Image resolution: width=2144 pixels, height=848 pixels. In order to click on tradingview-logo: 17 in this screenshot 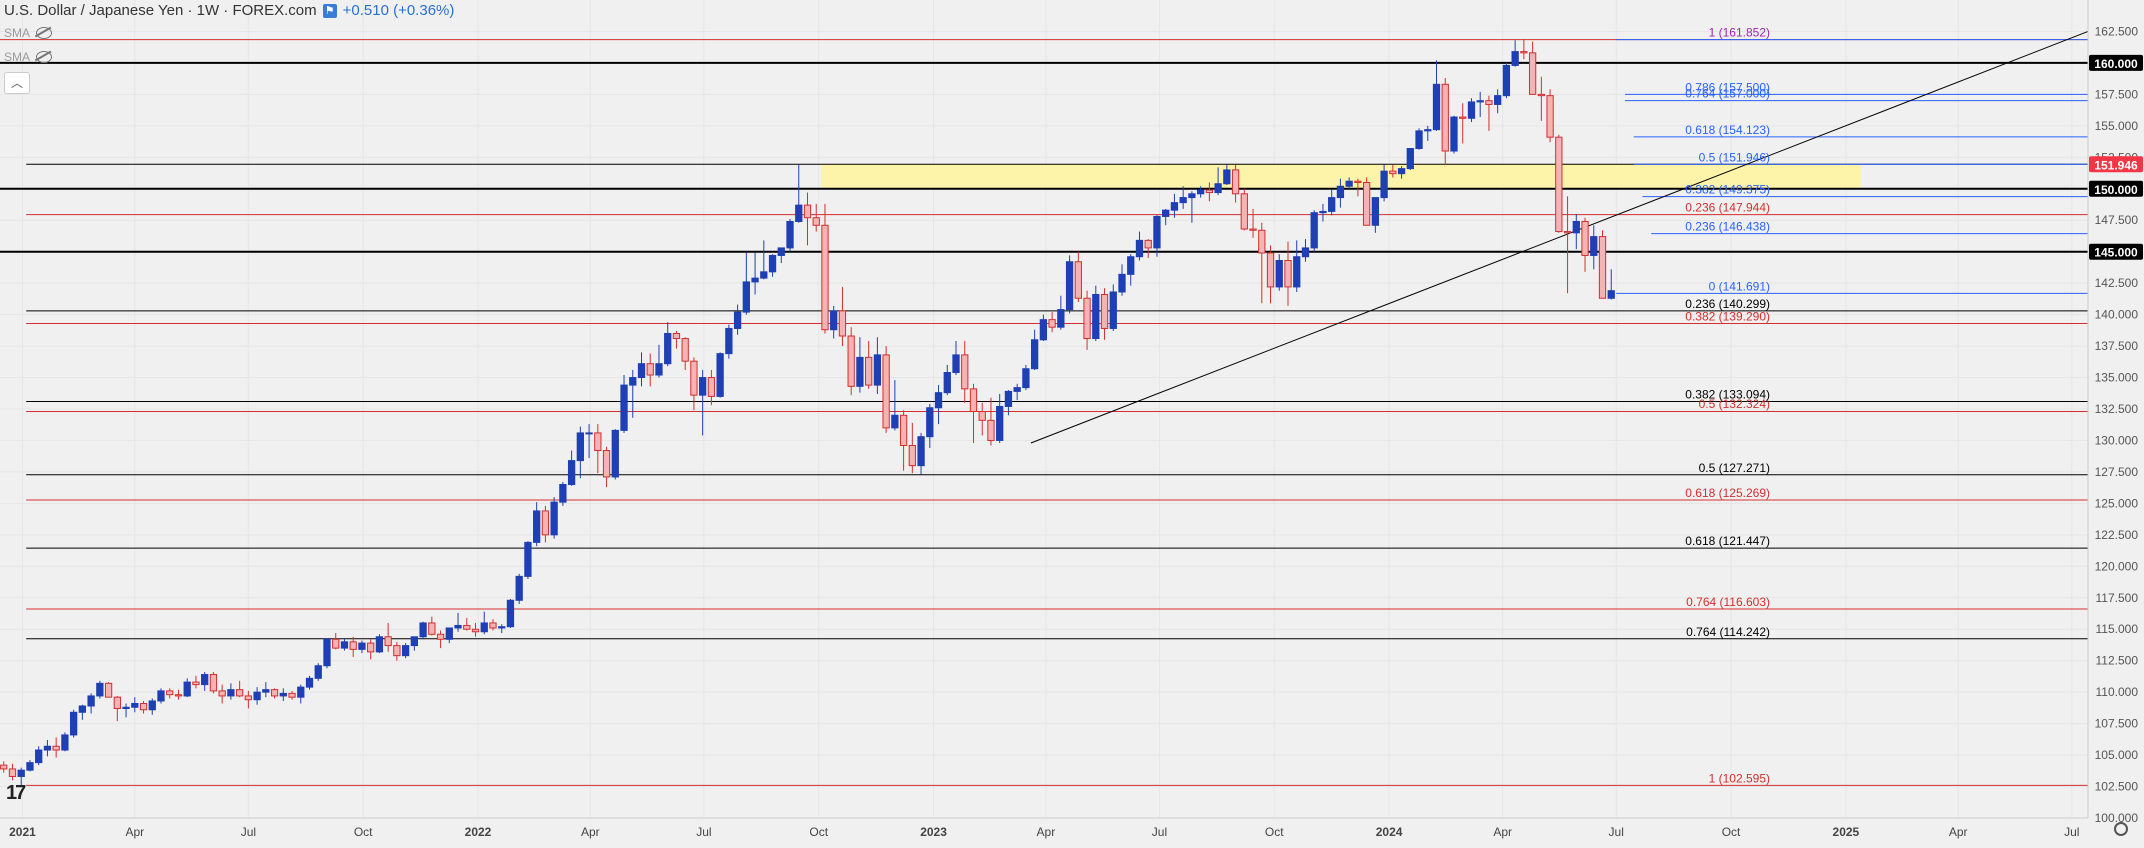, I will do `click(16, 793)`.